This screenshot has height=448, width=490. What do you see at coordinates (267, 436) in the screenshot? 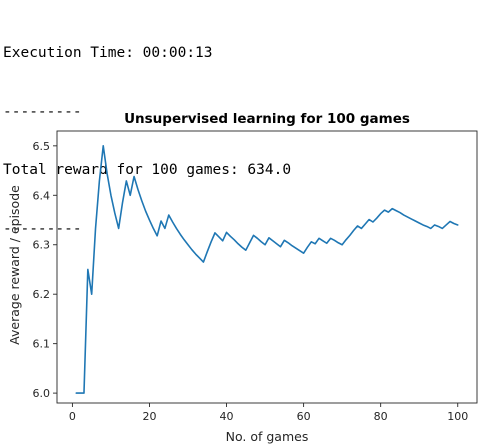
I see `x-axis-label: No. of games` at bounding box center [267, 436].